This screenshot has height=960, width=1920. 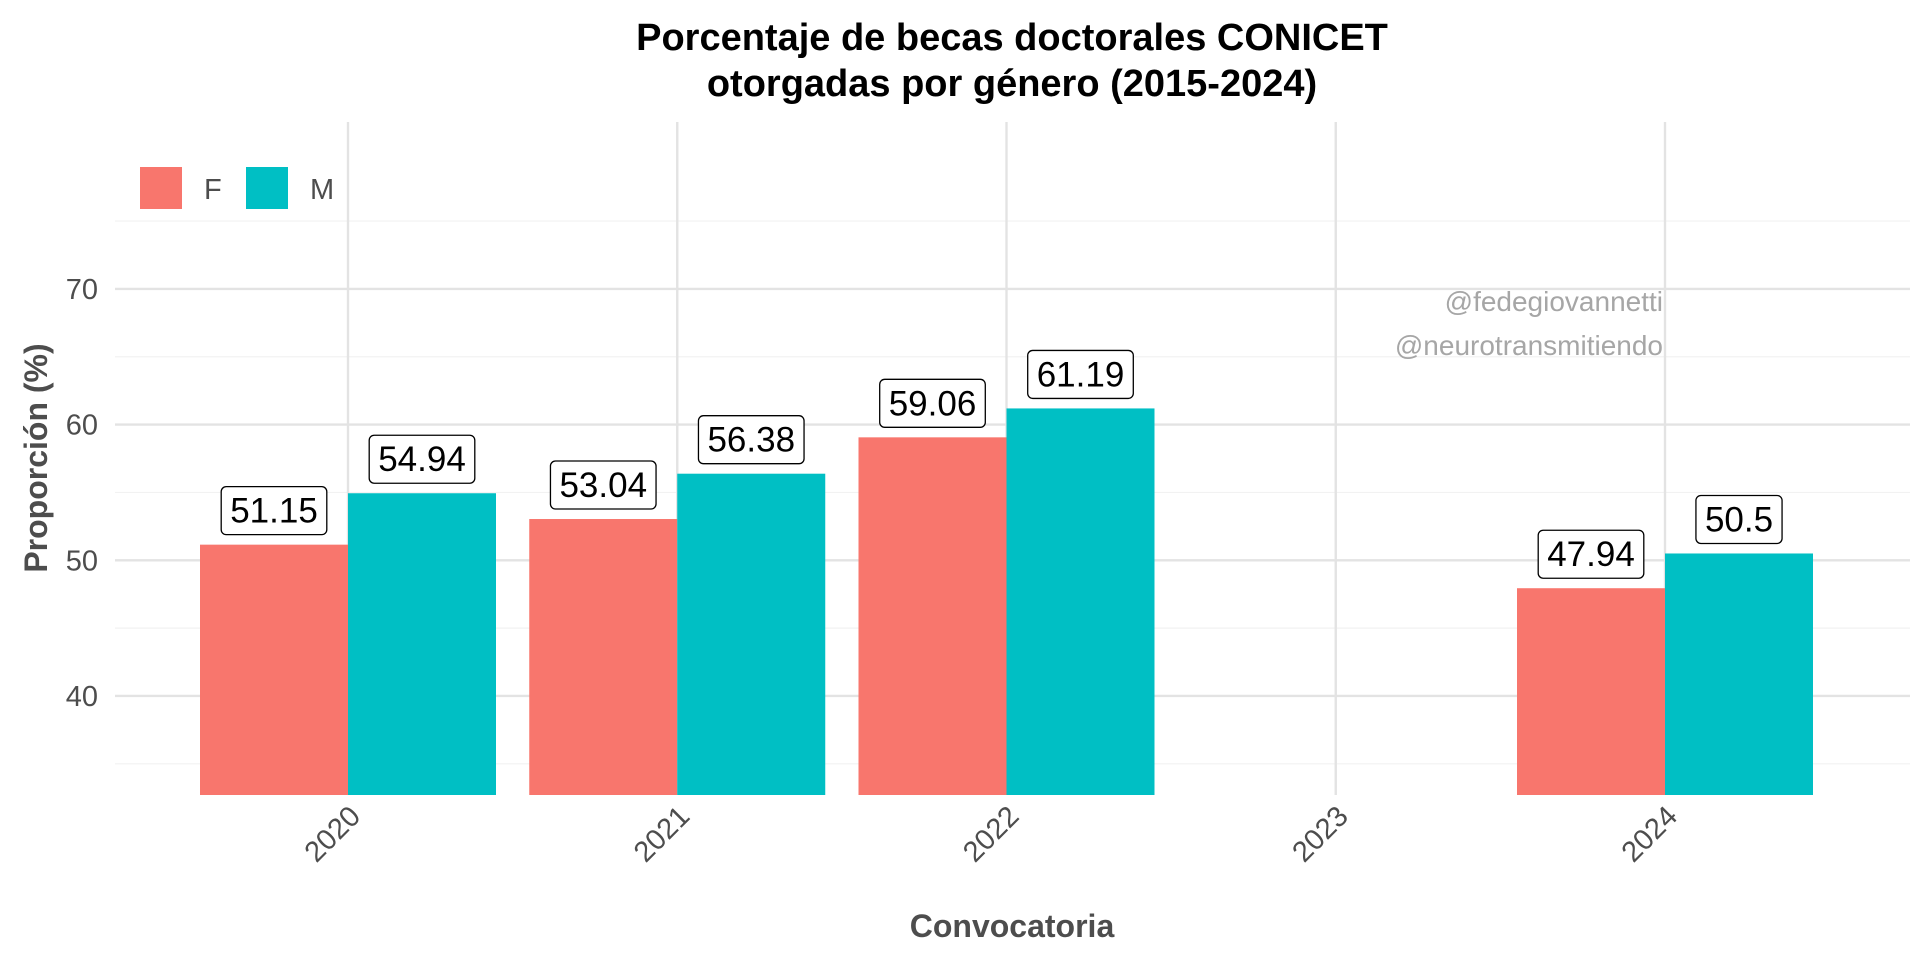 I want to click on x-tick-label: 2023, so click(x=1320, y=834).